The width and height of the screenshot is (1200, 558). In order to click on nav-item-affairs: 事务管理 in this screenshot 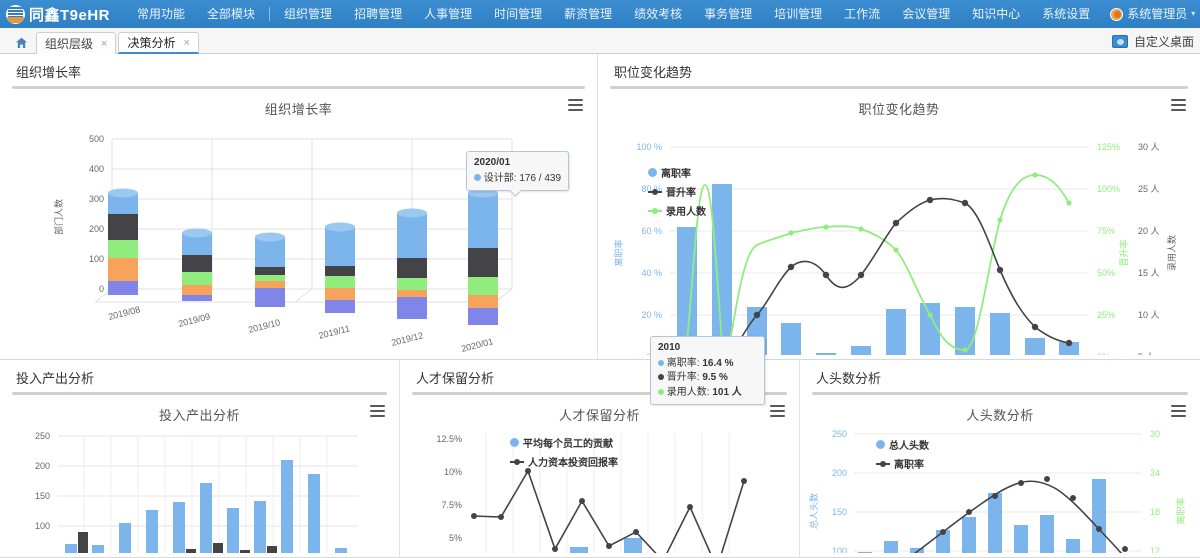, I will do `click(728, 14)`.